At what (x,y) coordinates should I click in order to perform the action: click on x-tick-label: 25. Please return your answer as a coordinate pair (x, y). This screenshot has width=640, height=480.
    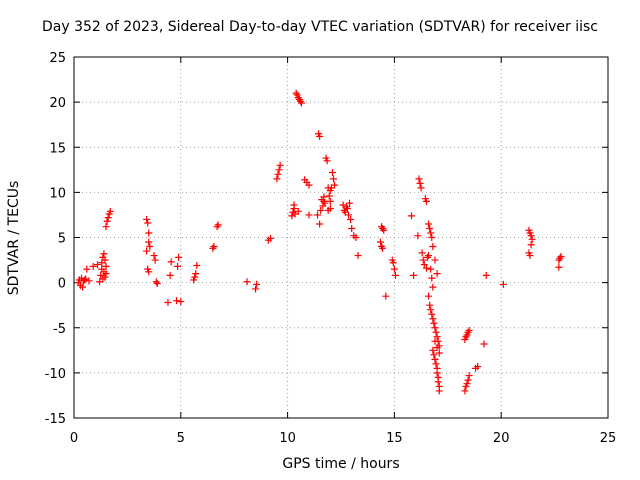
    Looking at the image, I should click on (608, 438).